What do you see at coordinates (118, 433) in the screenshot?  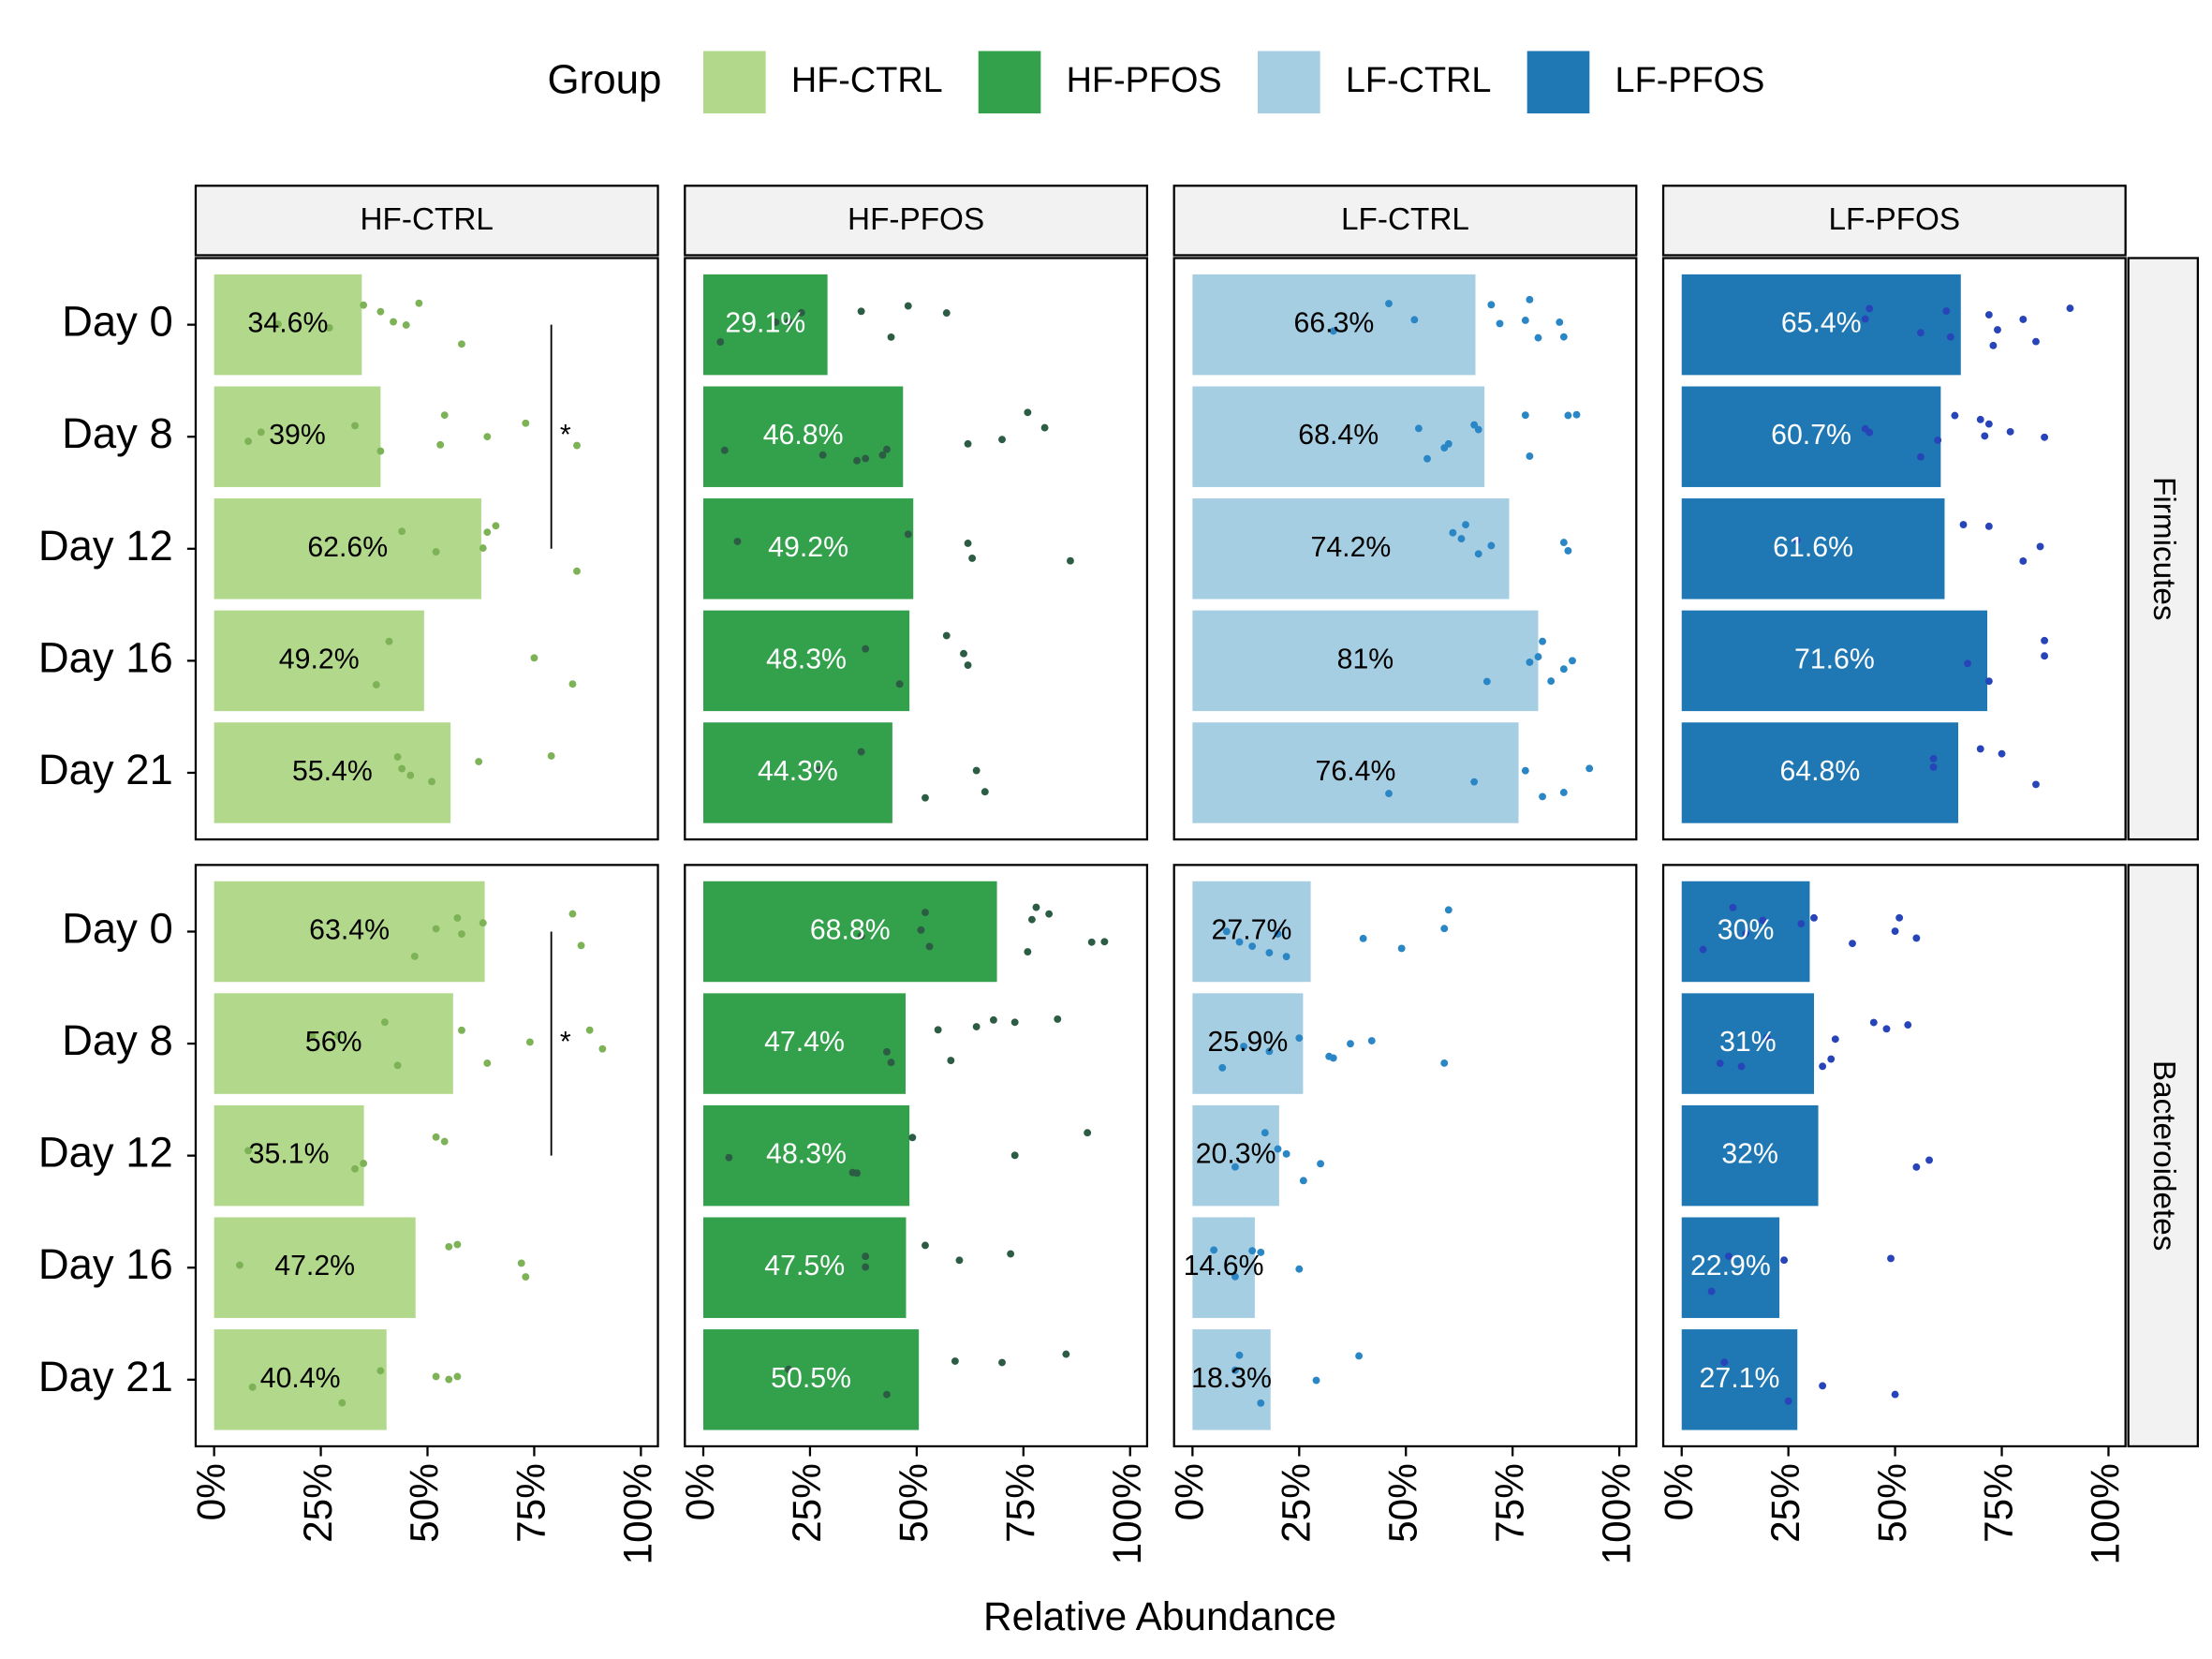 I see `y-tick-label: Day 8` at bounding box center [118, 433].